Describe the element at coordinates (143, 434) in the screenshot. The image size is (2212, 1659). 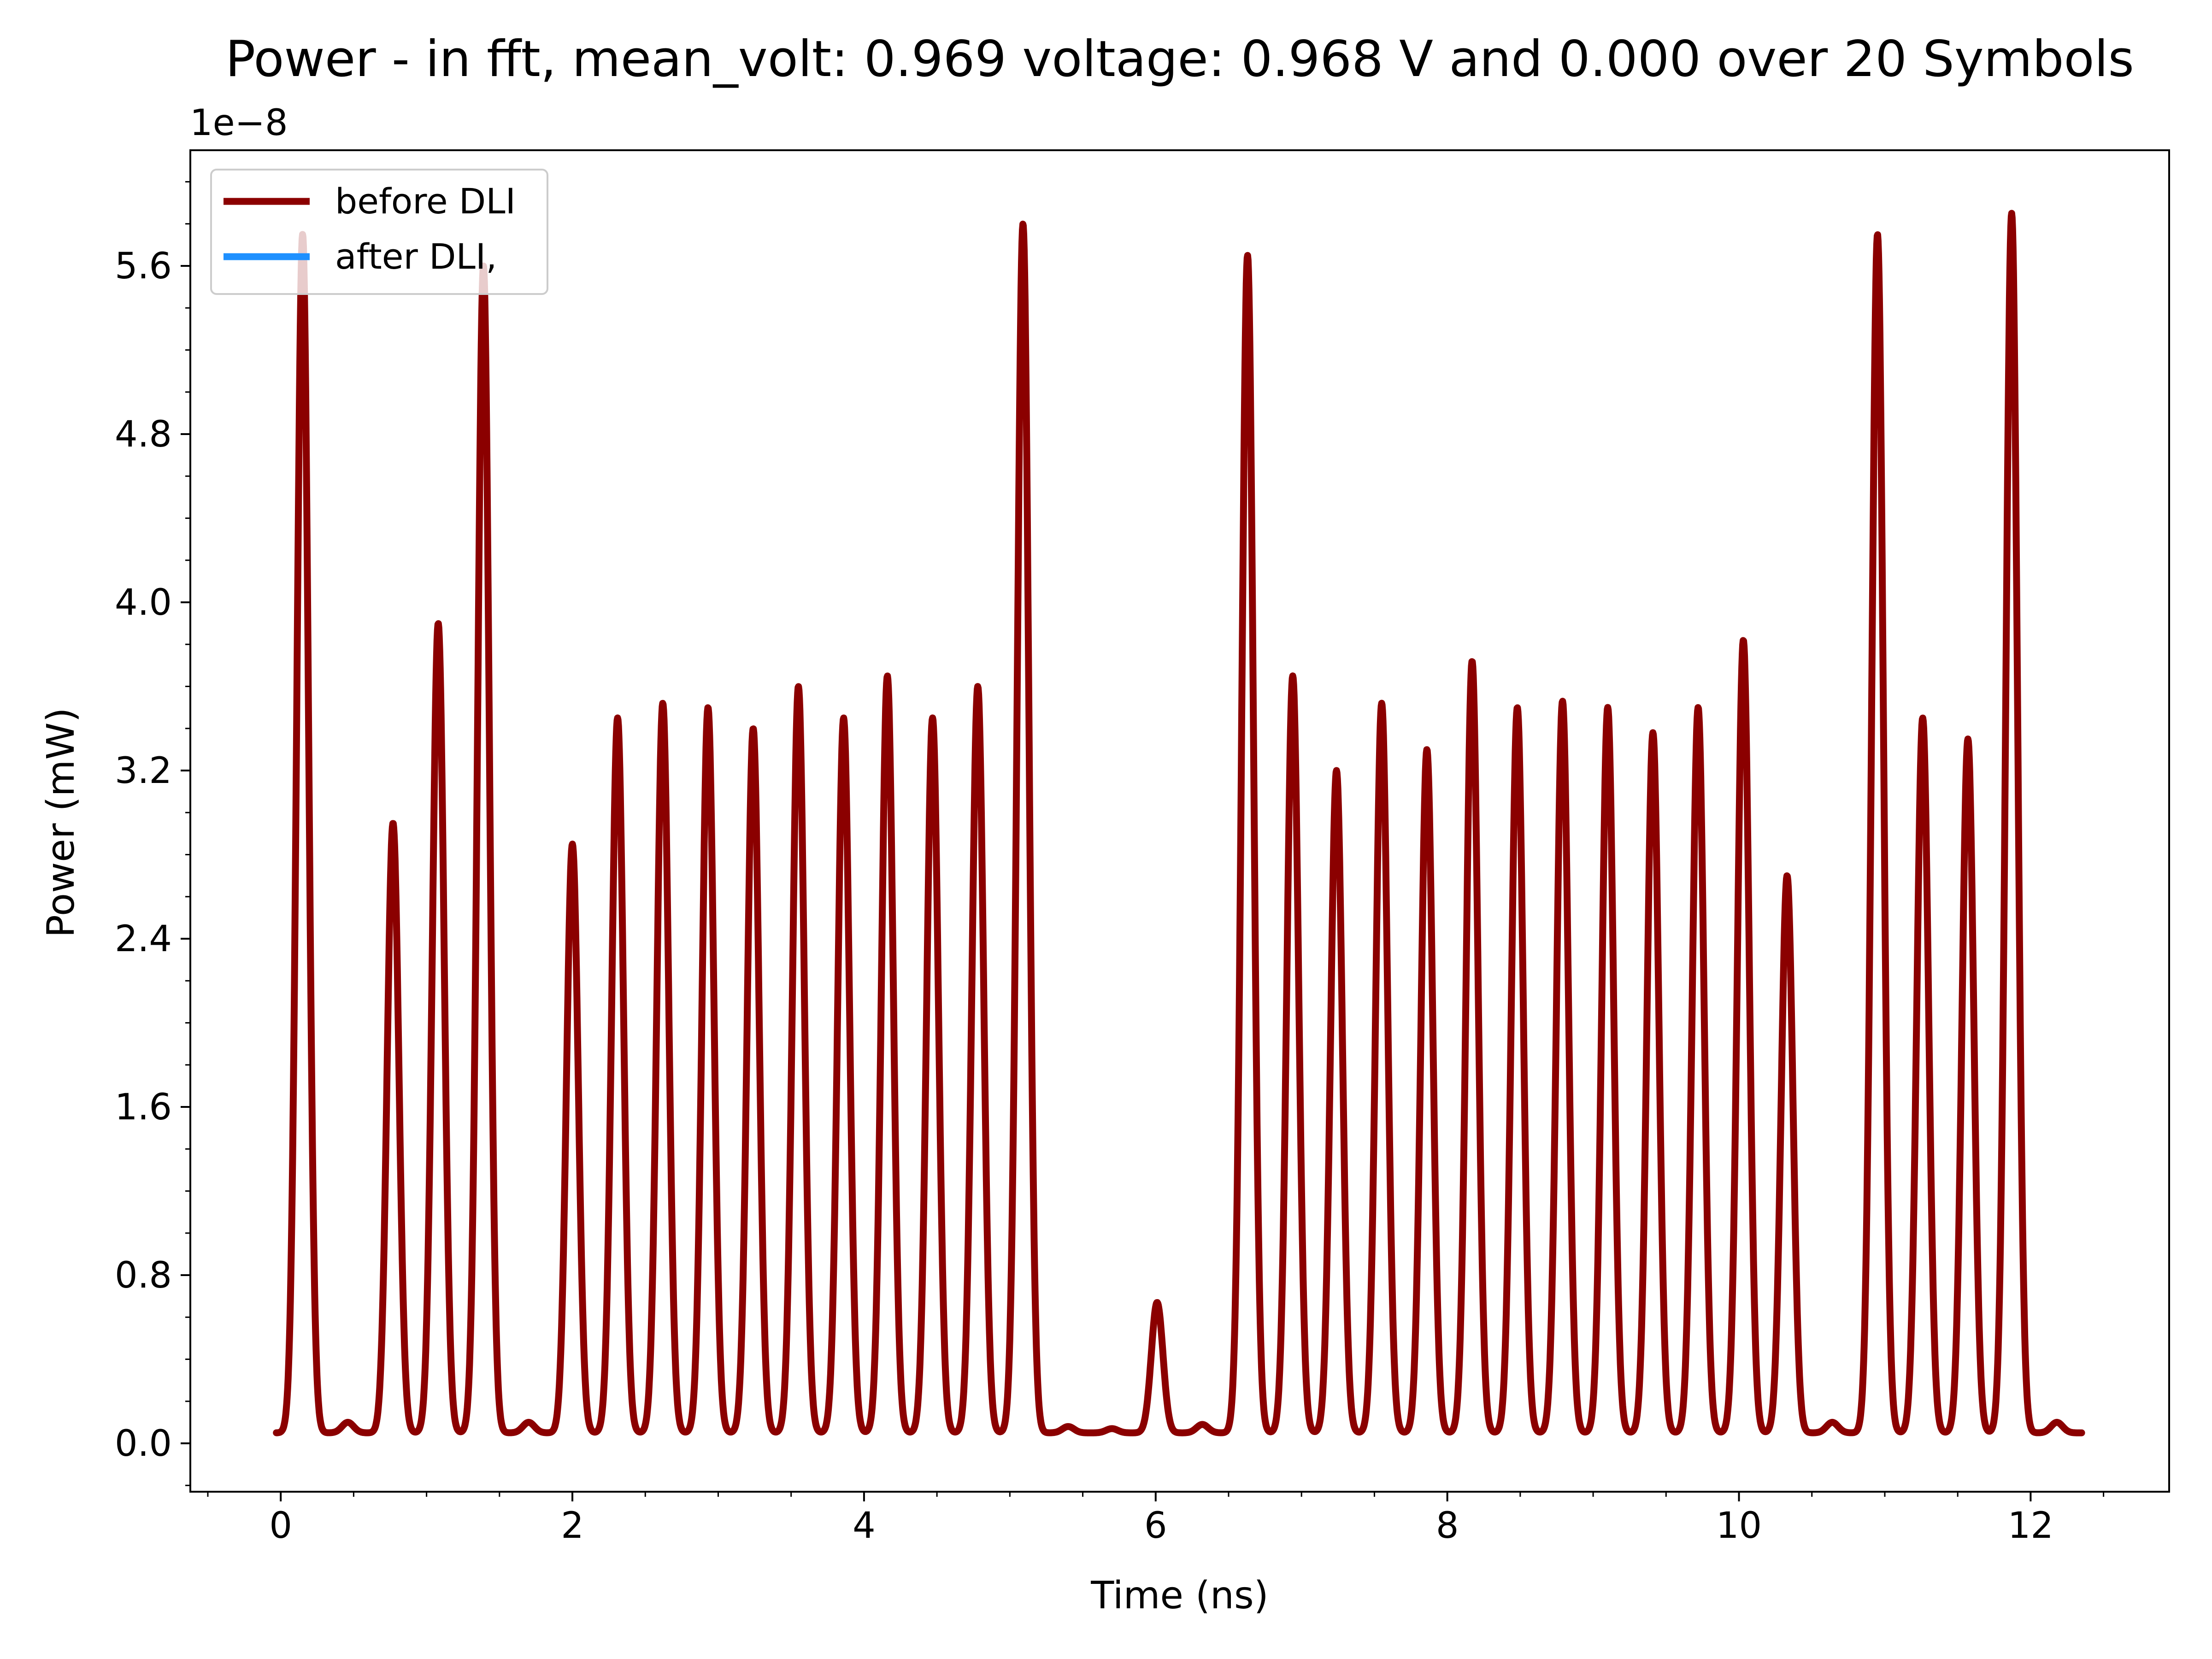
I see `y-tick-label: 4.8` at that location.